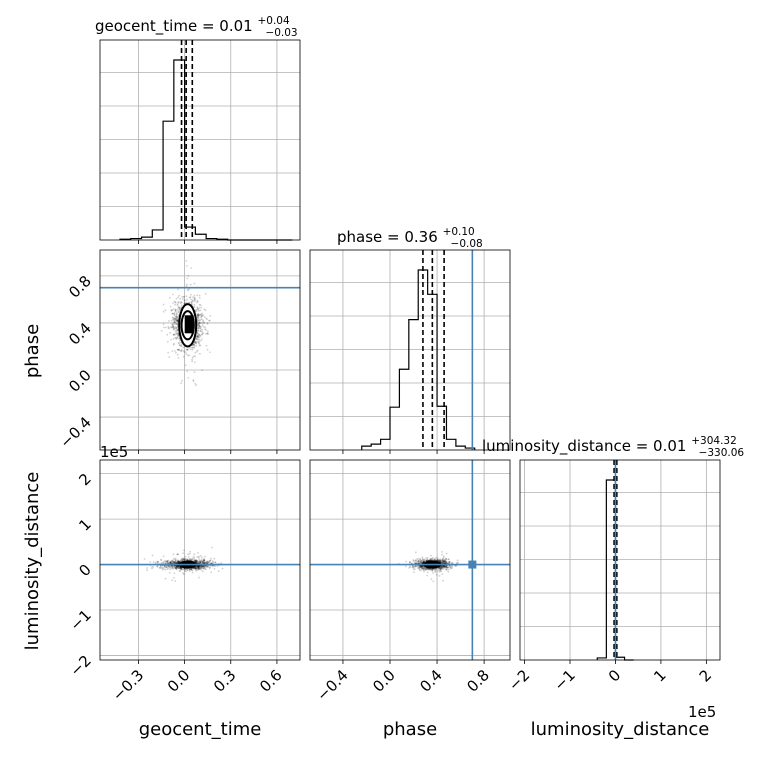 The height and width of the screenshot is (760, 760). What do you see at coordinates (702, 712) in the screenshot?
I see `offset-text-x-luminosity_distance: 1e5` at bounding box center [702, 712].